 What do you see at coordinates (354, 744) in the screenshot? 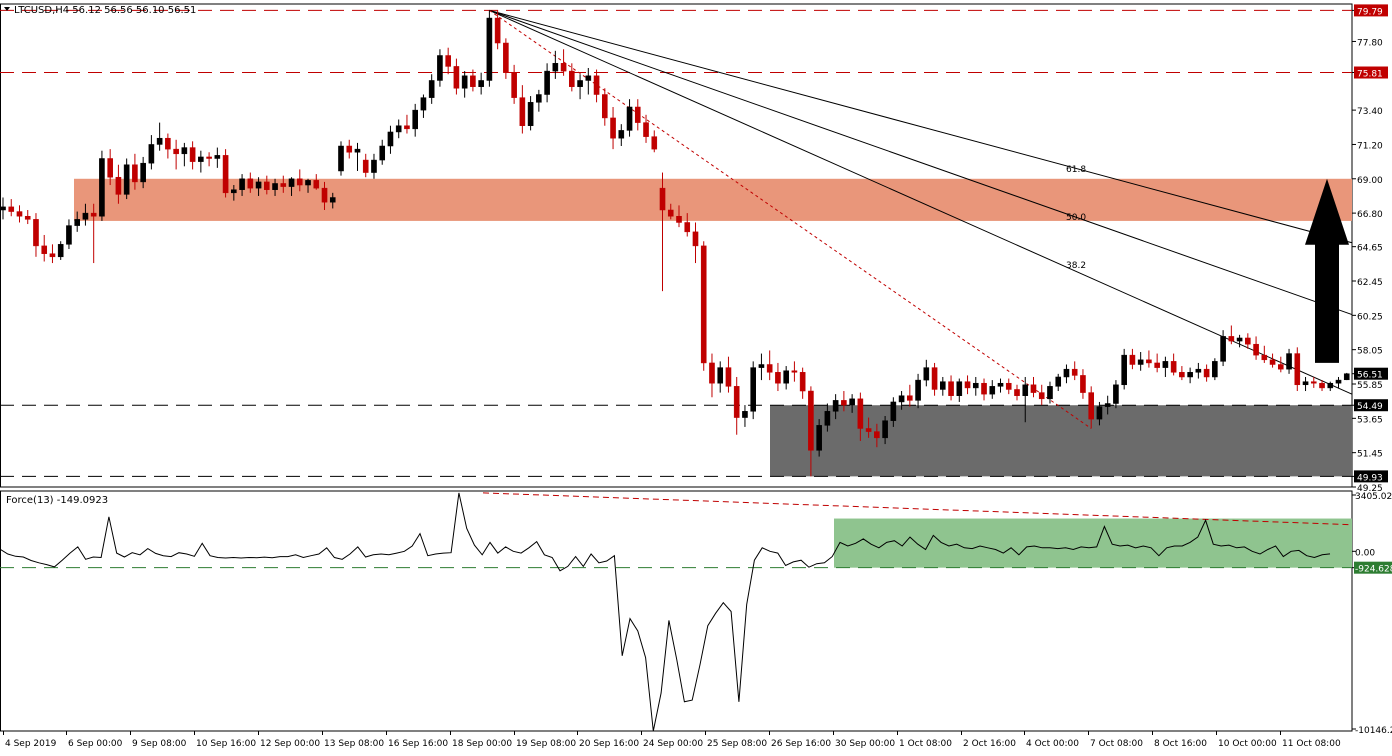
I see `time-tick-label: 13 Sep 08:00` at bounding box center [354, 744].